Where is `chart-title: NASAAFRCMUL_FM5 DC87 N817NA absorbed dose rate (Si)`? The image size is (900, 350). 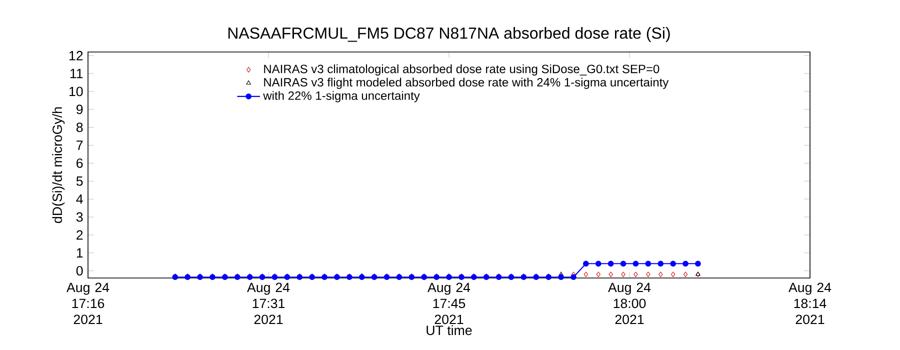
chart-title: NASAAFRCMUL_FM5 DC87 N817NA absorbed dose rate (Si) is located at coordinates (449, 34).